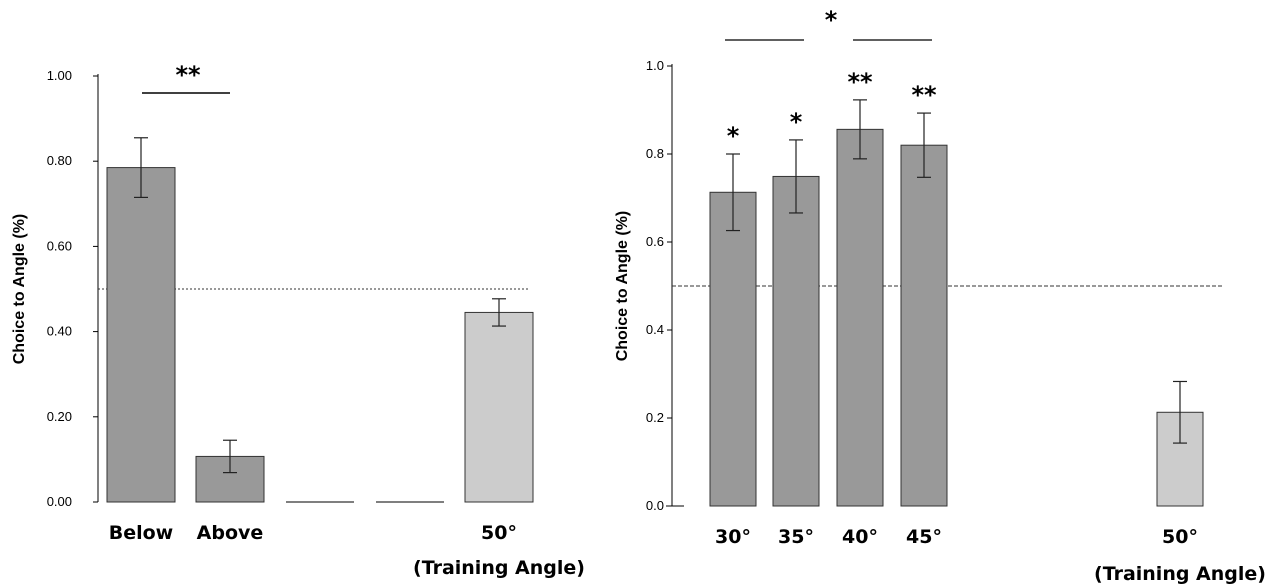 Image resolution: width=1267 pixels, height=587 pixels. Describe the element at coordinates (655, 153) in the screenshot. I see `y-tick-label: 0.8` at that location.